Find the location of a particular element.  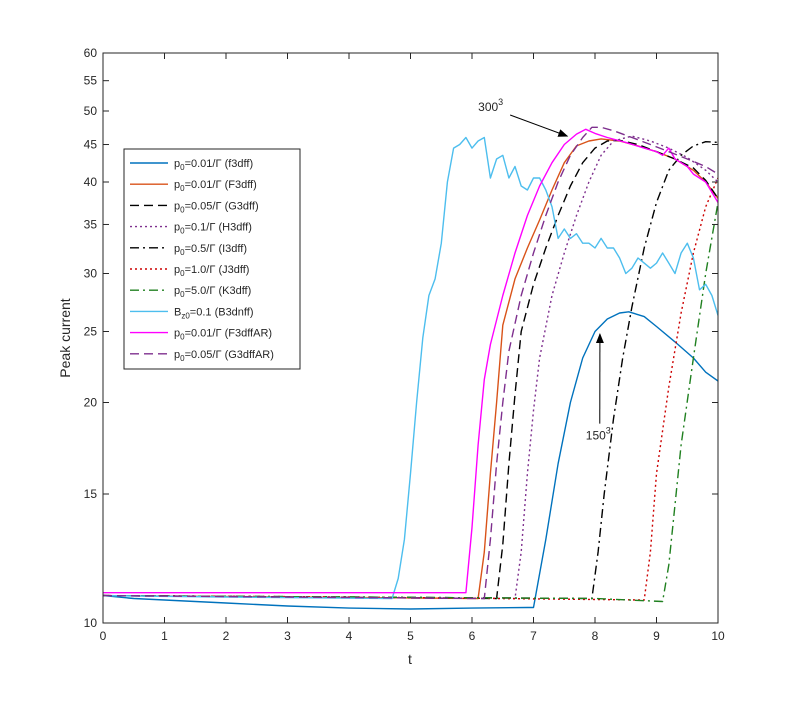

x-tick-label: 0 is located at coordinates (103, 636).